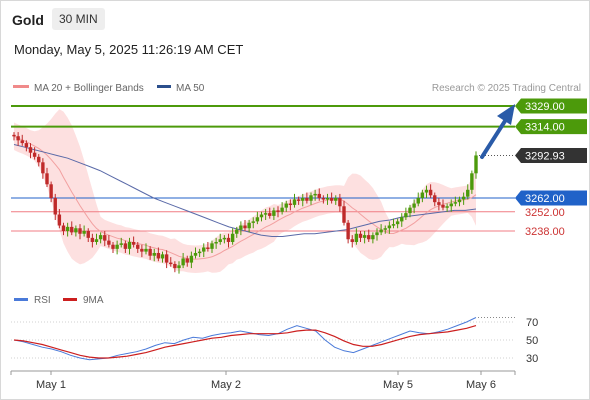  Describe the element at coordinates (545, 128) in the screenshot. I see `resistance-tag-label: 3314.00` at that location.